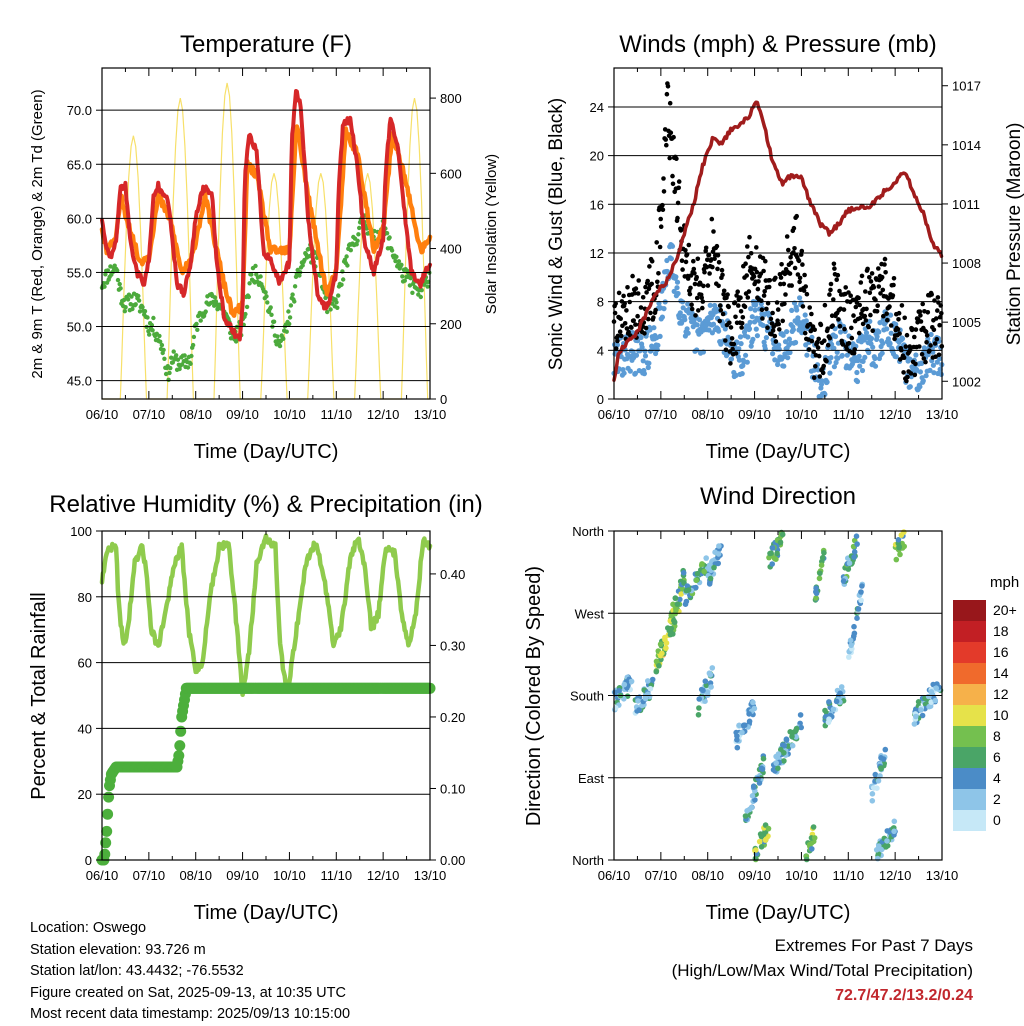 This screenshot has height=1026, width=1024. What do you see at coordinates (85, 663) in the screenshot?
I see `y-tick-label: 60` at bounding box center [85, 663].